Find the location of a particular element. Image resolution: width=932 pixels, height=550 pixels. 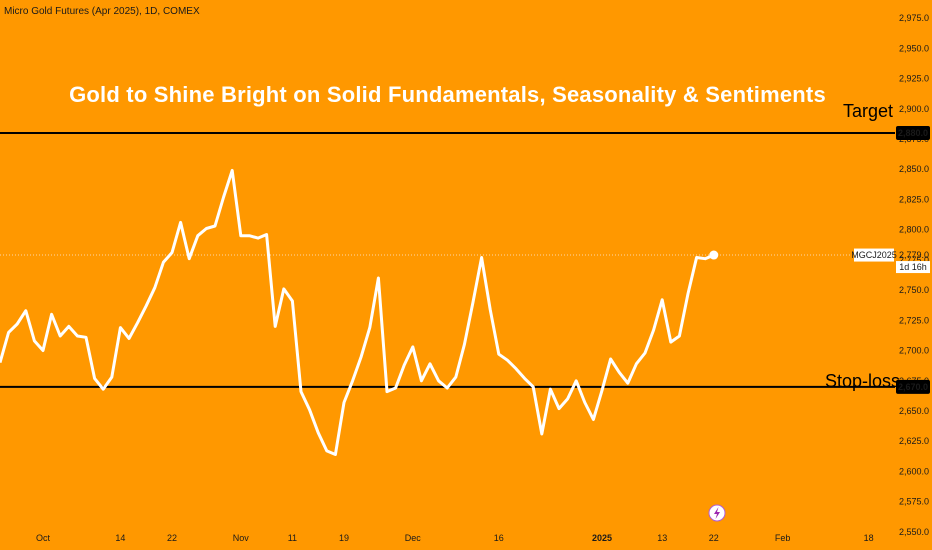

svg-text: 2,670.0 is located at coordinates (913, 387).